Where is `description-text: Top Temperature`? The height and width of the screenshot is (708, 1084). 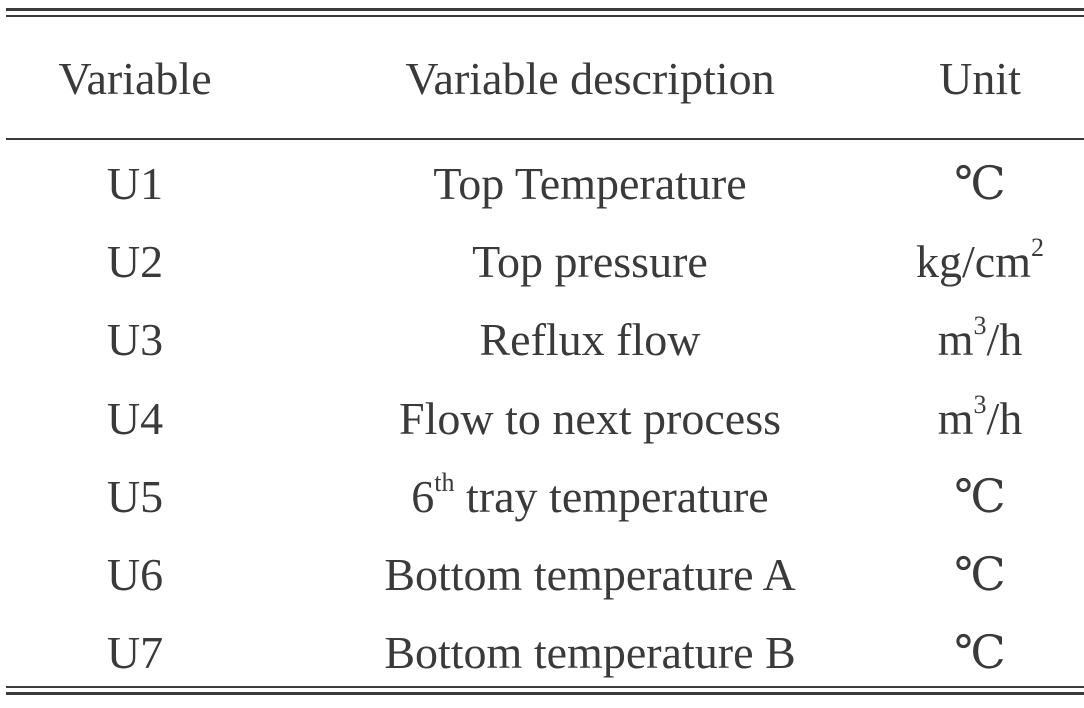
description-text: Top Temperature is located at coordinates (590, 183).